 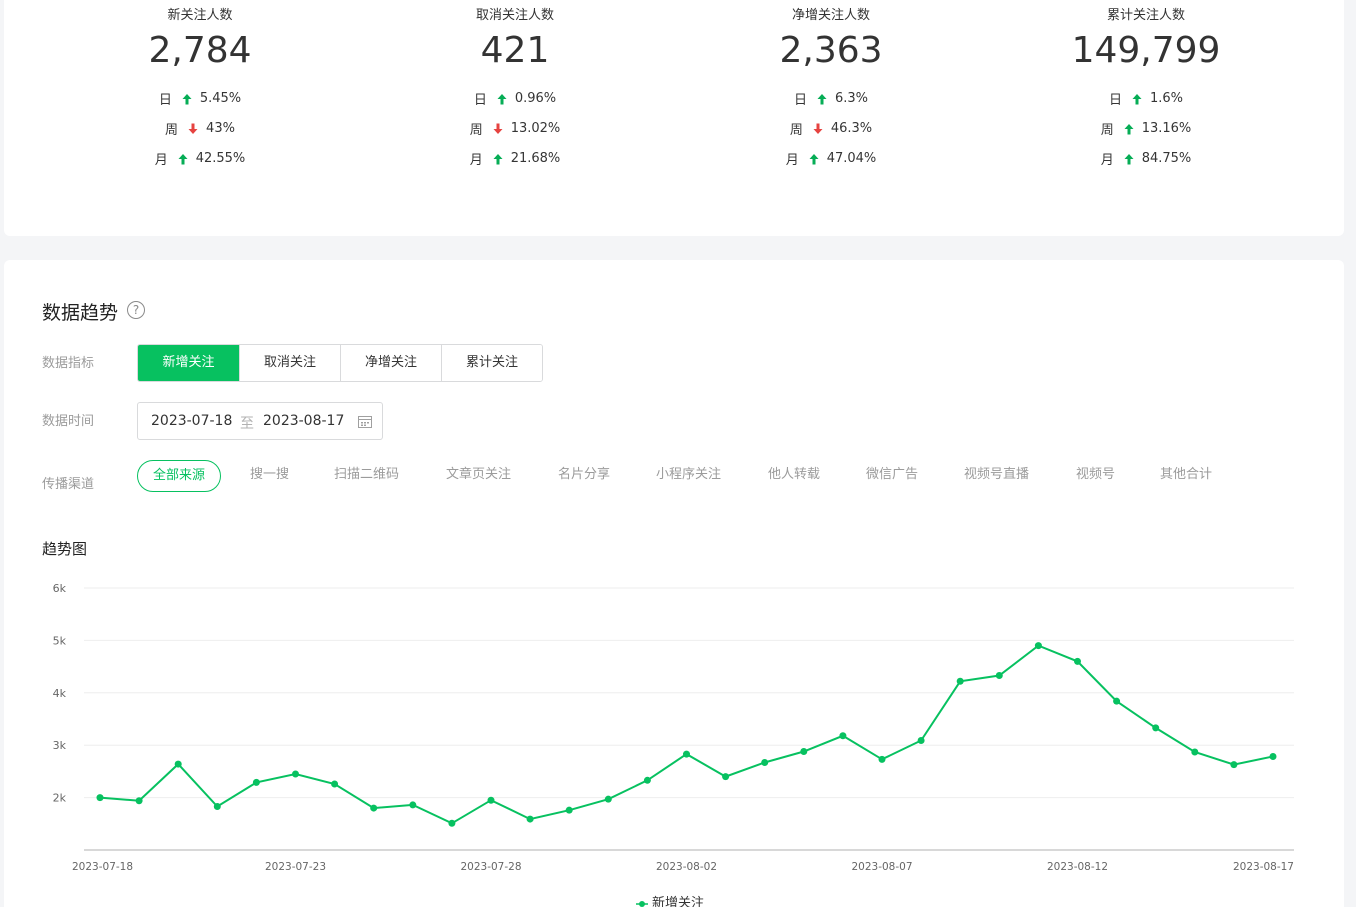 I want to click on stat-change-row: 月 47.04%, so click(x=831, y=158).